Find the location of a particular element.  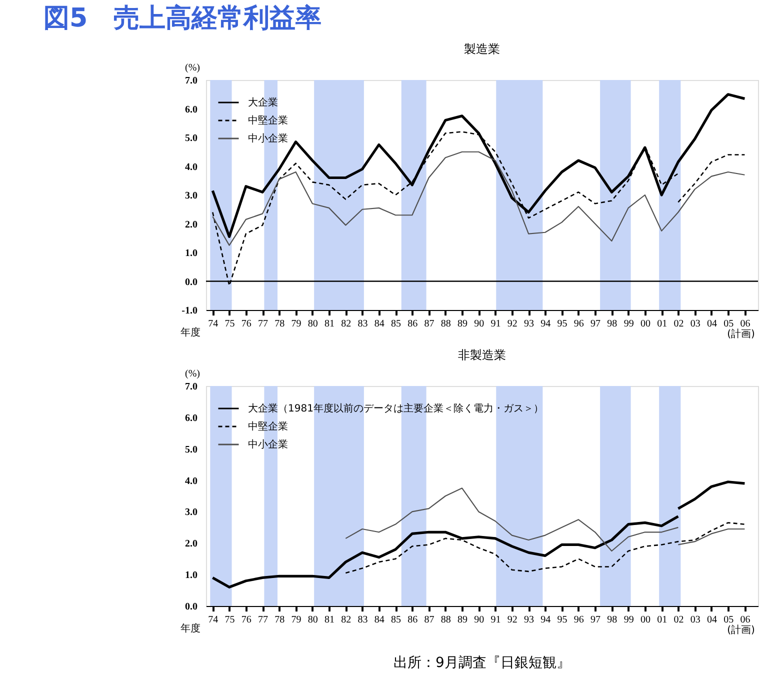

legend-label: 大企業 is located at coordinates (263, 102).